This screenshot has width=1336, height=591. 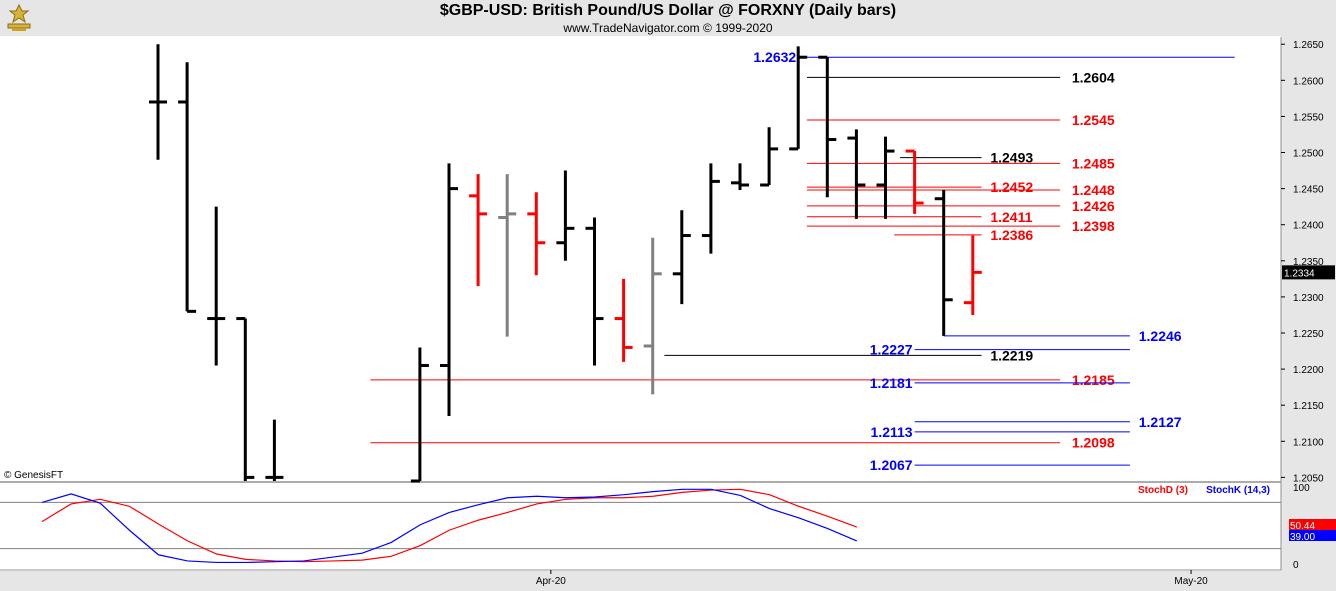 I want to click on level-label-1.2127: 1.2127, so click(x=1160, y=422).